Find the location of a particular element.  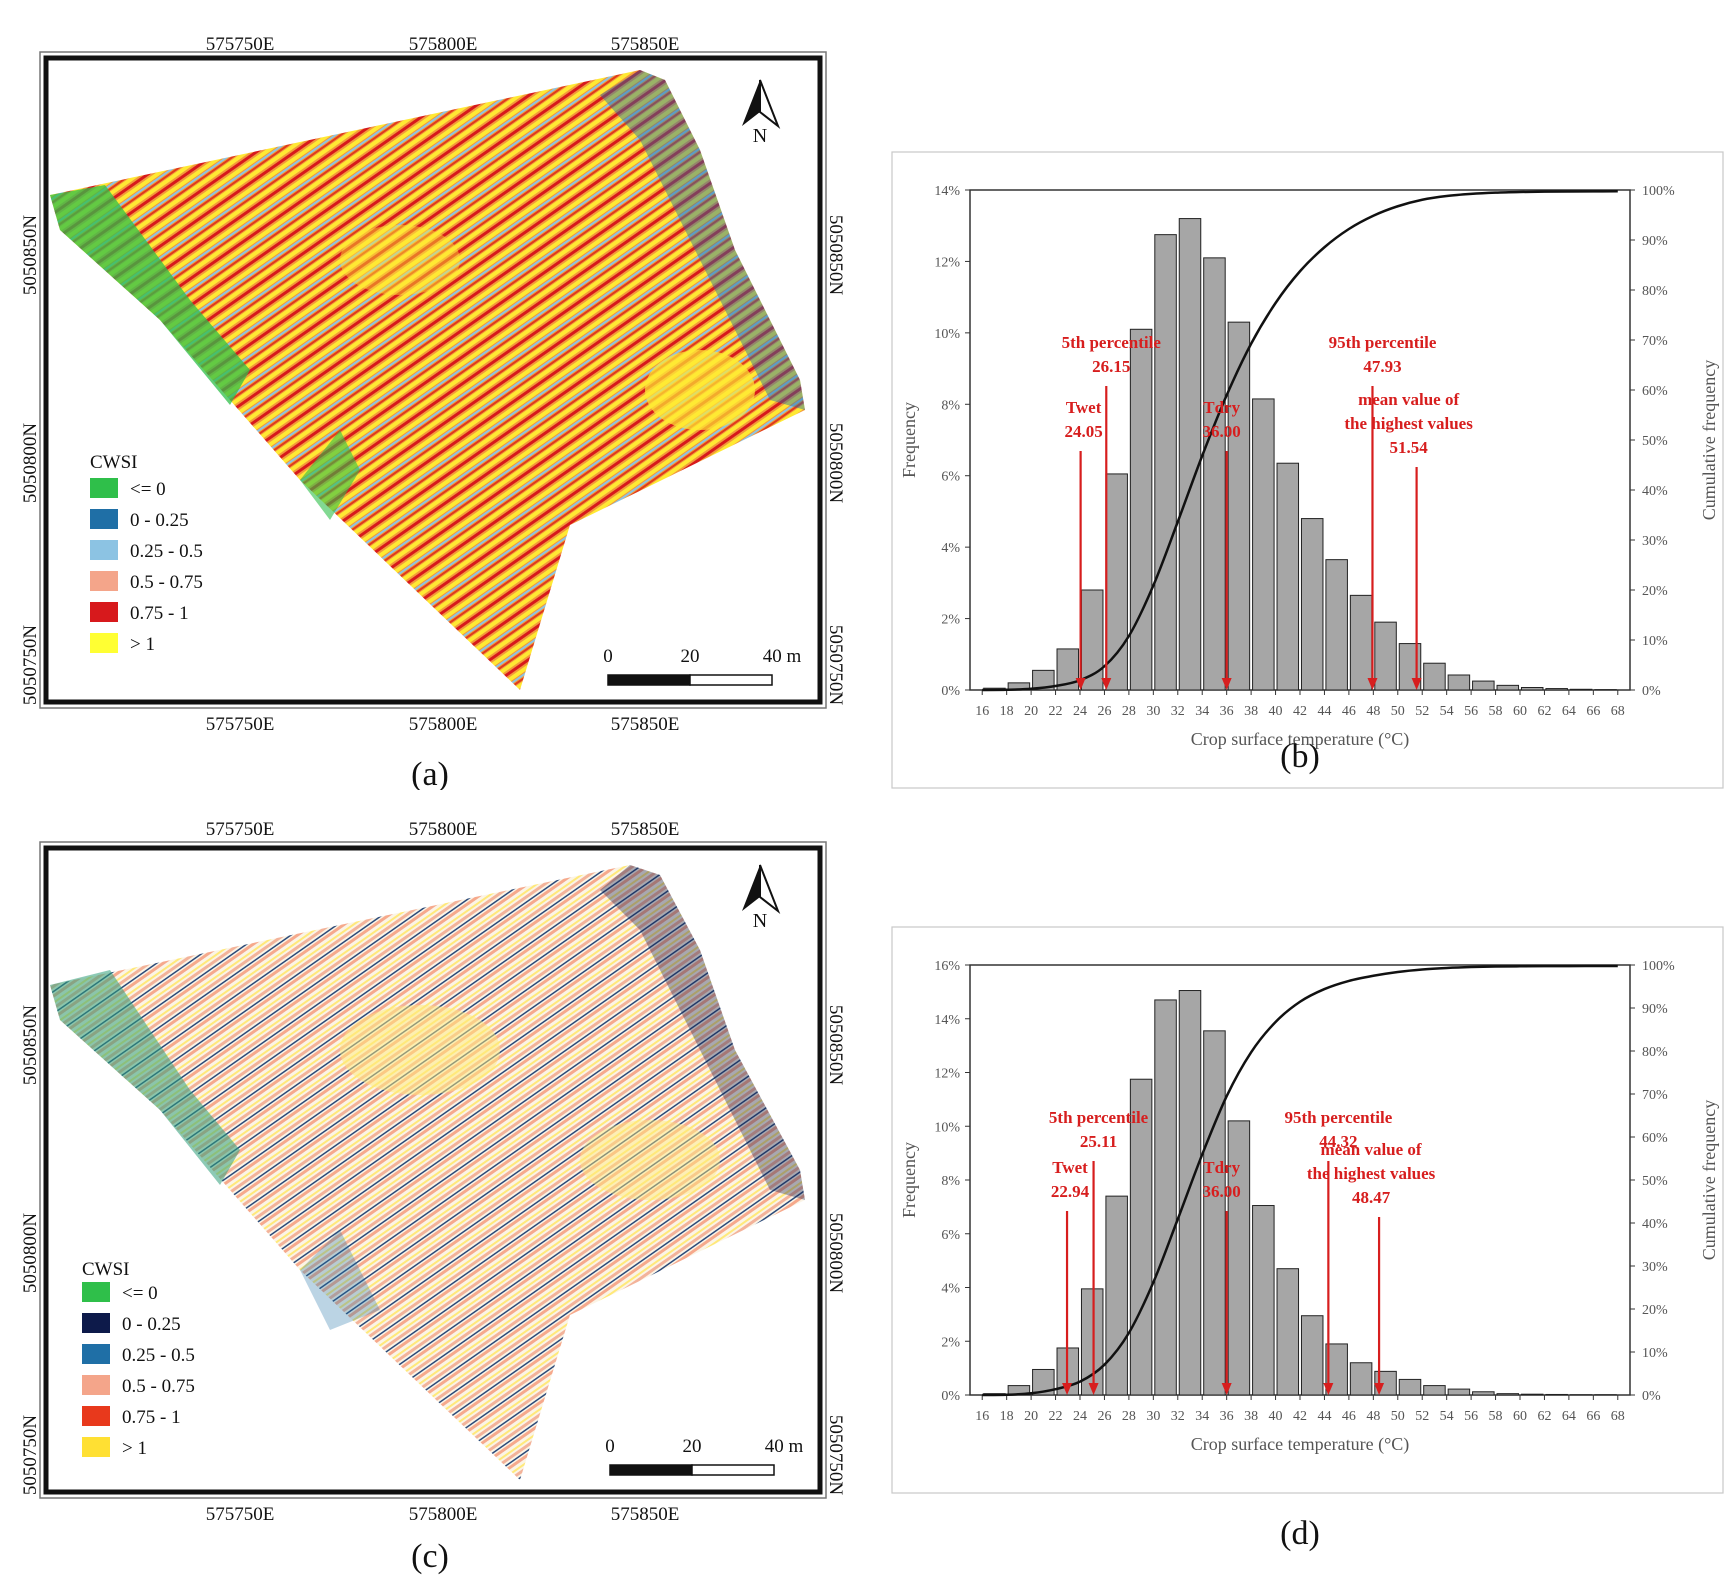

x-tick-label: 20 is located at coordinates (1031, 711).